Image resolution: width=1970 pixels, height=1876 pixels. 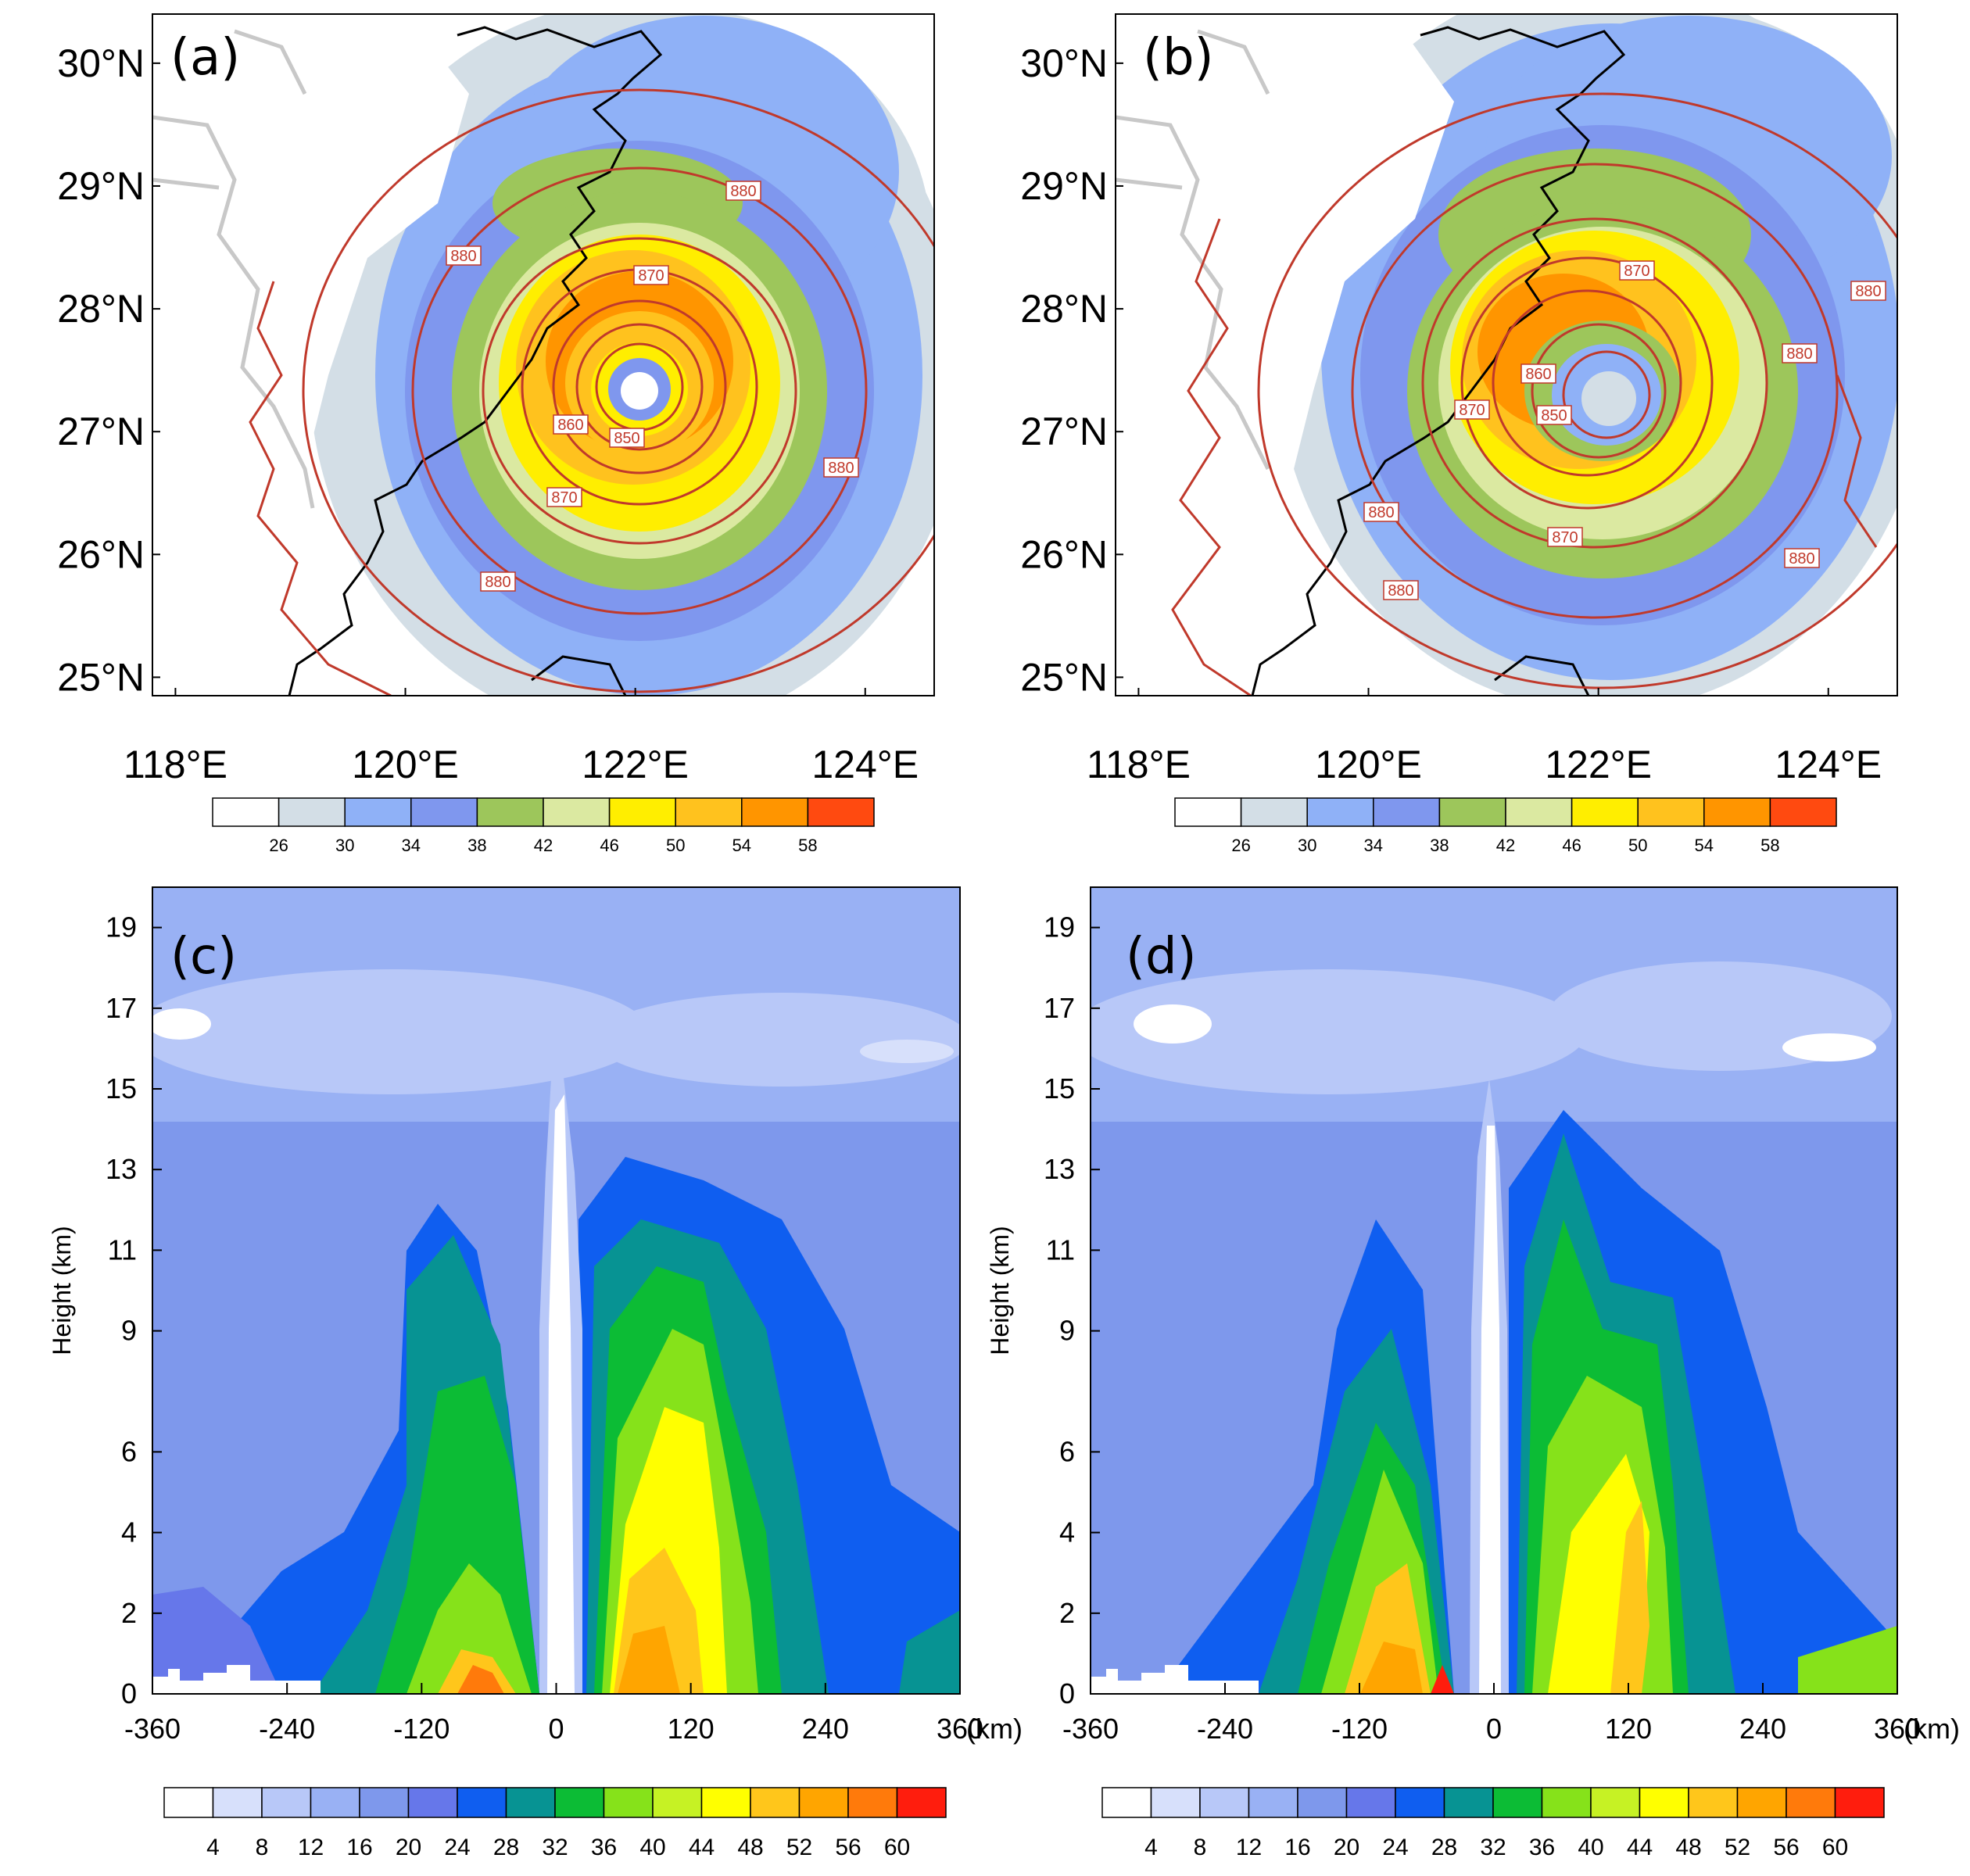 What do you see at coordinates (1139, 764) in the screenshot?
I see `lon-tick-label: 118°E` at bounding box center [1139, 764].